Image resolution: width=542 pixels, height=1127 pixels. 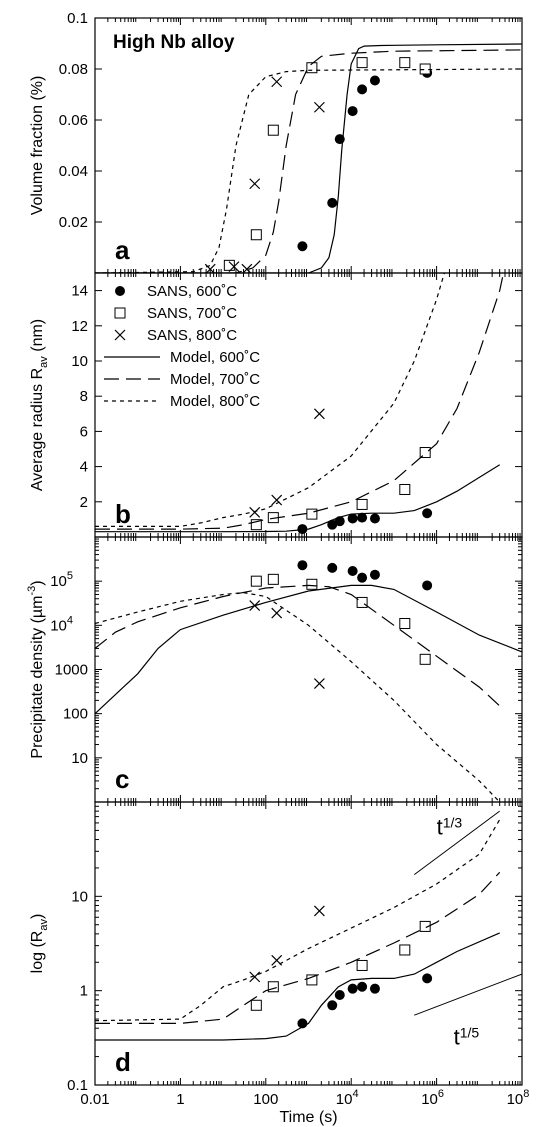 I want to click on panel-letter: c, so click(x=122, y=779).